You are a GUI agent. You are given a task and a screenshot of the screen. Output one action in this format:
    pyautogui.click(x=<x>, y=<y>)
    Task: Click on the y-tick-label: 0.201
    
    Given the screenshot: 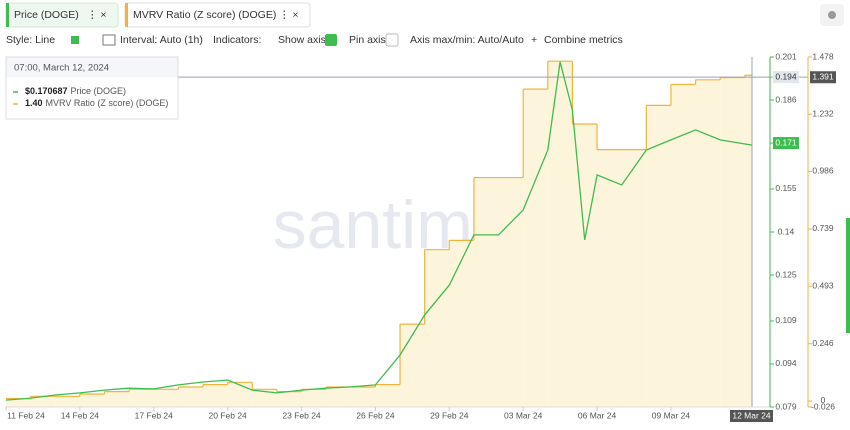 What is the action you would take?
    pyautogui.click(x=786, y=56)
    